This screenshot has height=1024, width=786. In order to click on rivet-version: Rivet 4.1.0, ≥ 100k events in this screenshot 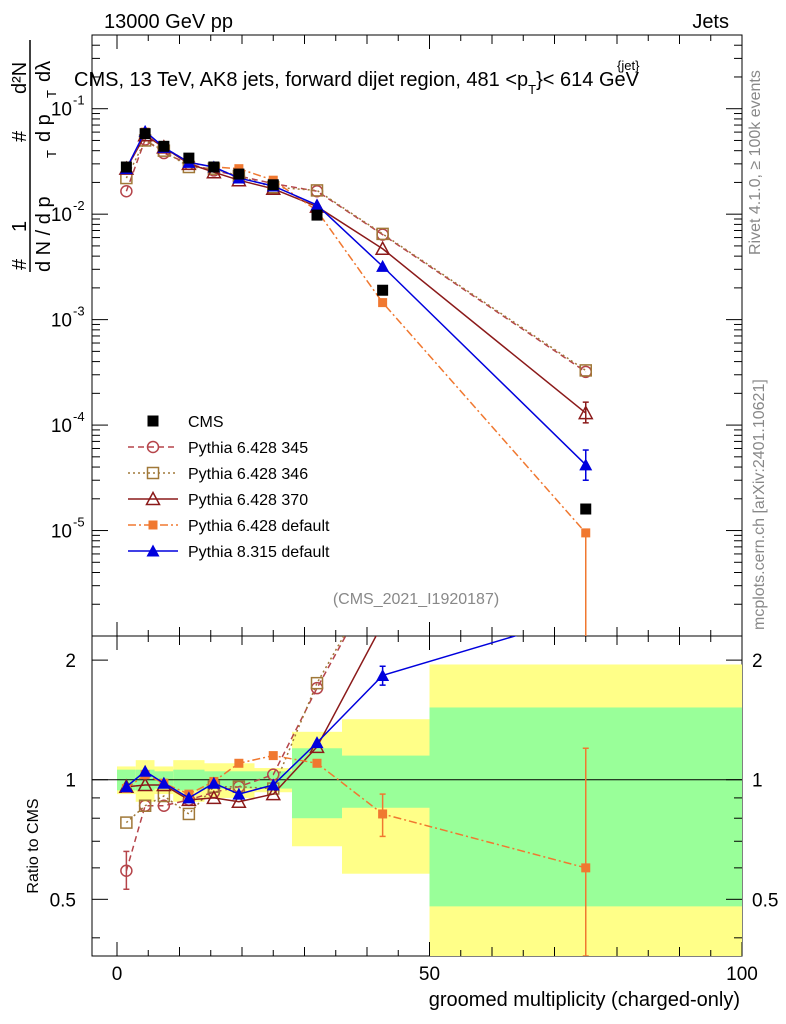, I will do `click(755, 162)`.